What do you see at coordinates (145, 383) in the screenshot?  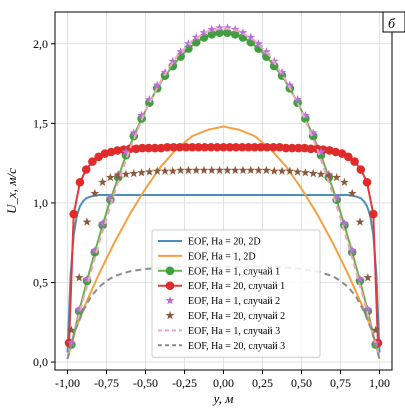 I see `x-tick-label-2: -0,50` at bounding box center [145, 383].